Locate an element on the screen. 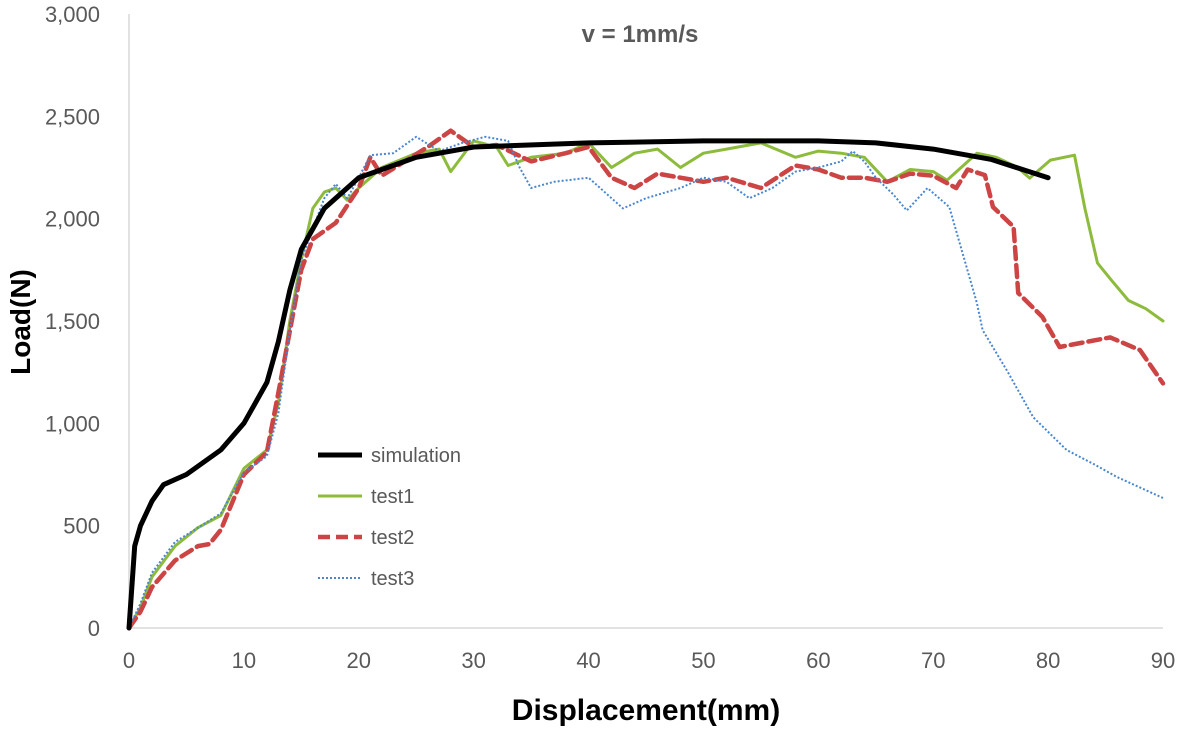  y-tick-label: 0 is located at coordinates (94, 628).